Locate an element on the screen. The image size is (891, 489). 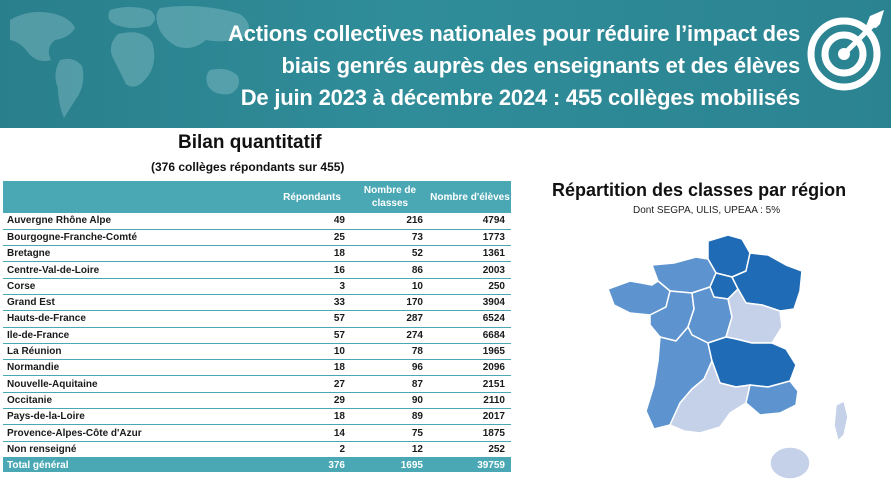
table-cell-region: Total général is located at coordinates (138, 465).